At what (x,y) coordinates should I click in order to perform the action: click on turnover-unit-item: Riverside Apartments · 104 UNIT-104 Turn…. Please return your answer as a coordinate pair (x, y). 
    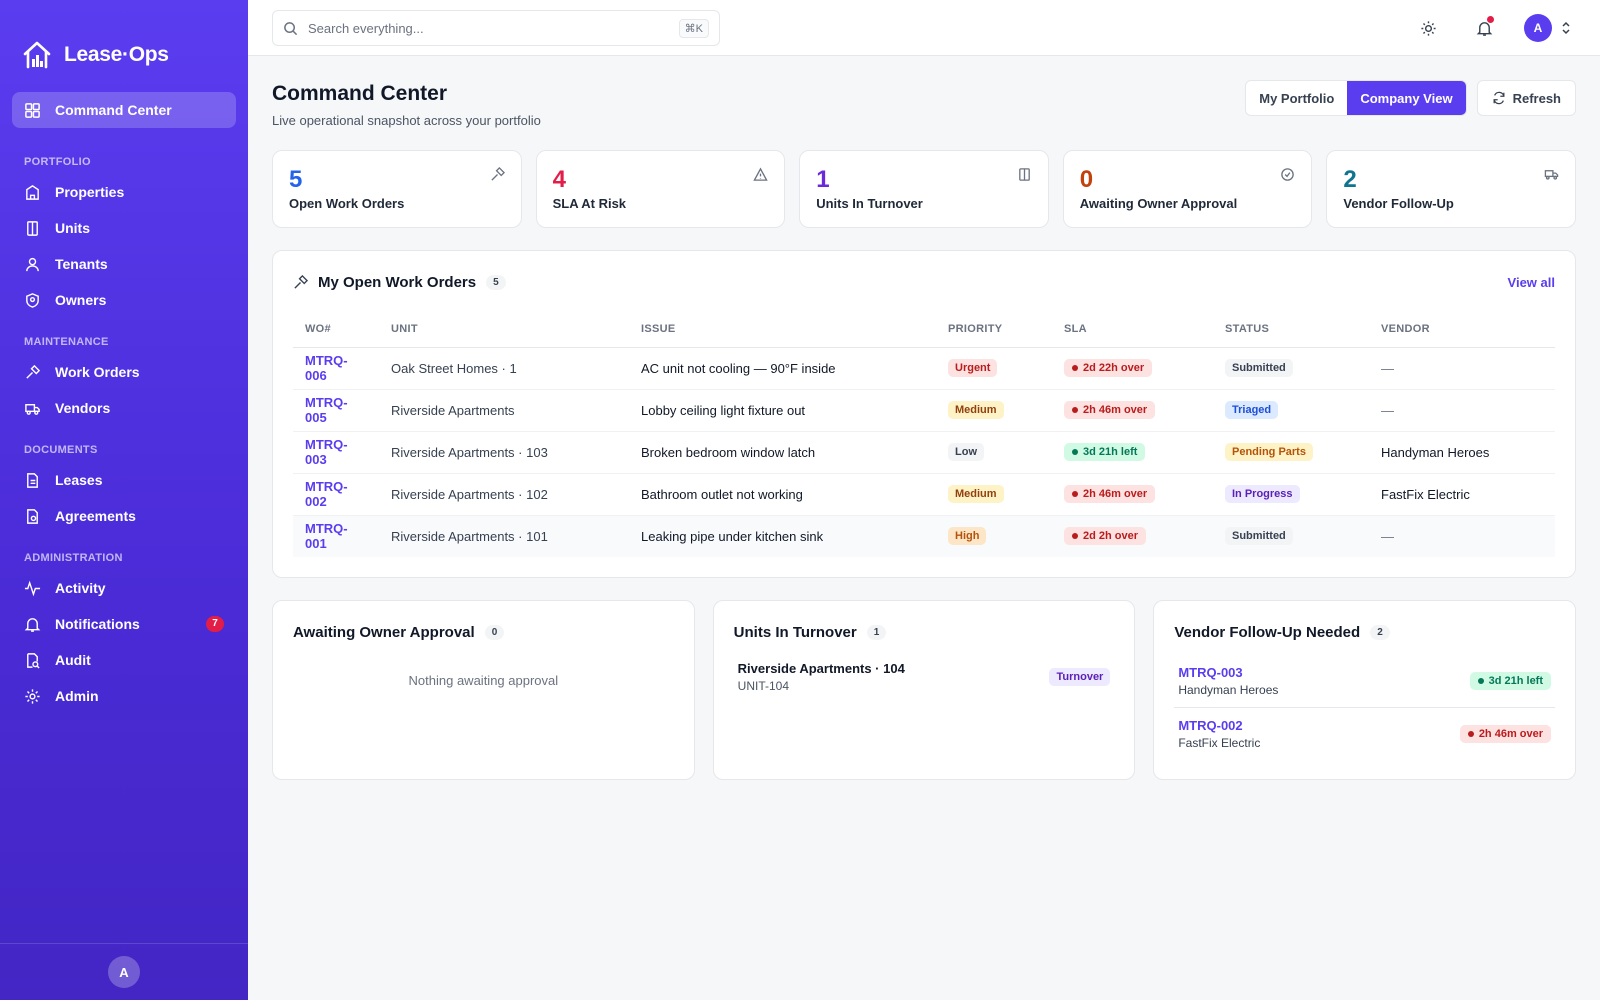
    Looking at the image, I should click on (924, 677).